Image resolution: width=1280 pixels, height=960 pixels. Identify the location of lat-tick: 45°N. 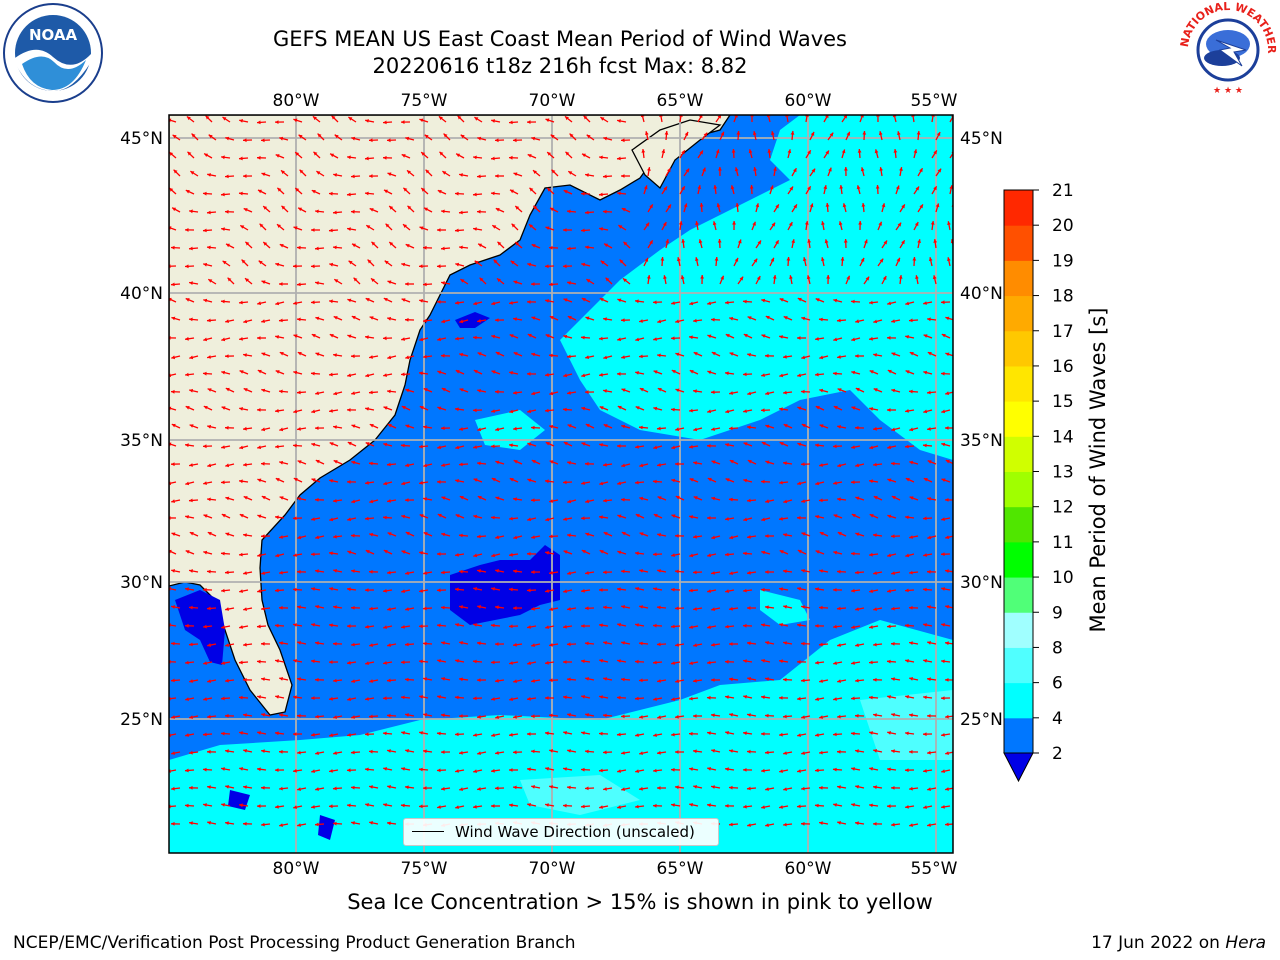
(141, 139).